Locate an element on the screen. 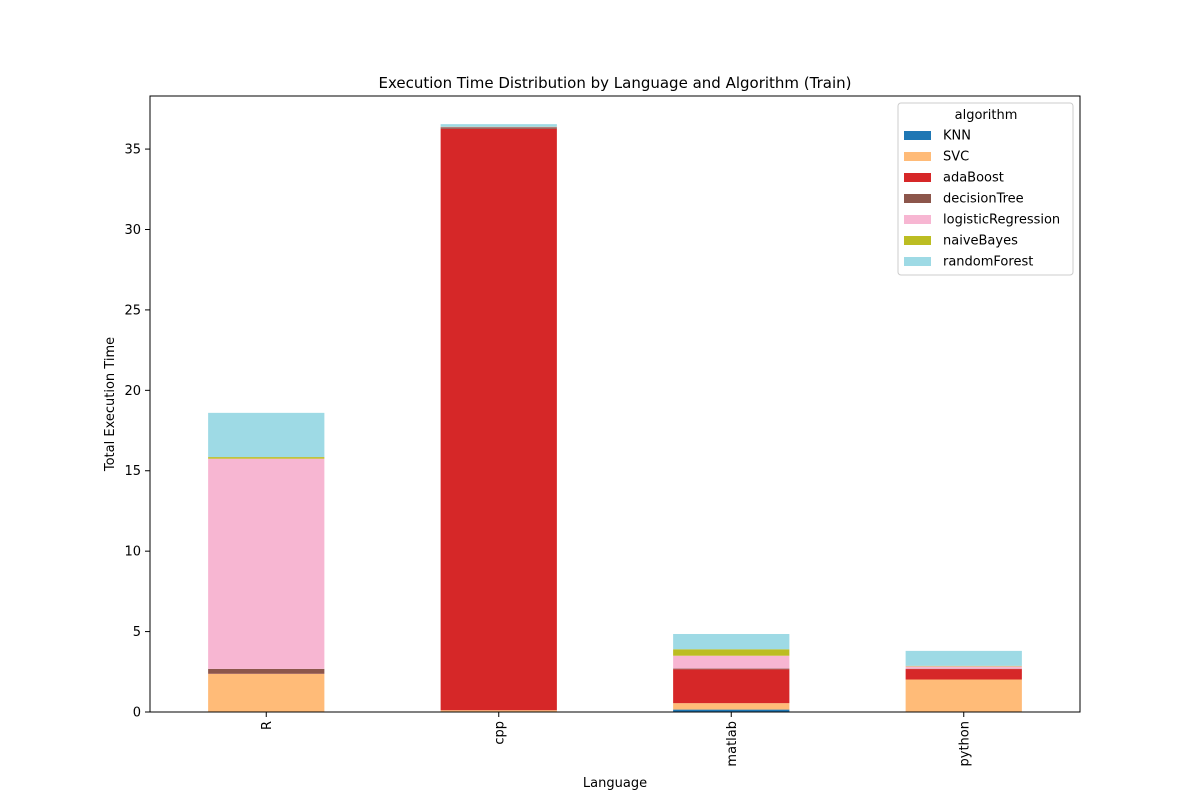 The image size is (1200, 800). y-tick-label: 30 is located at coordinates (132, 230).